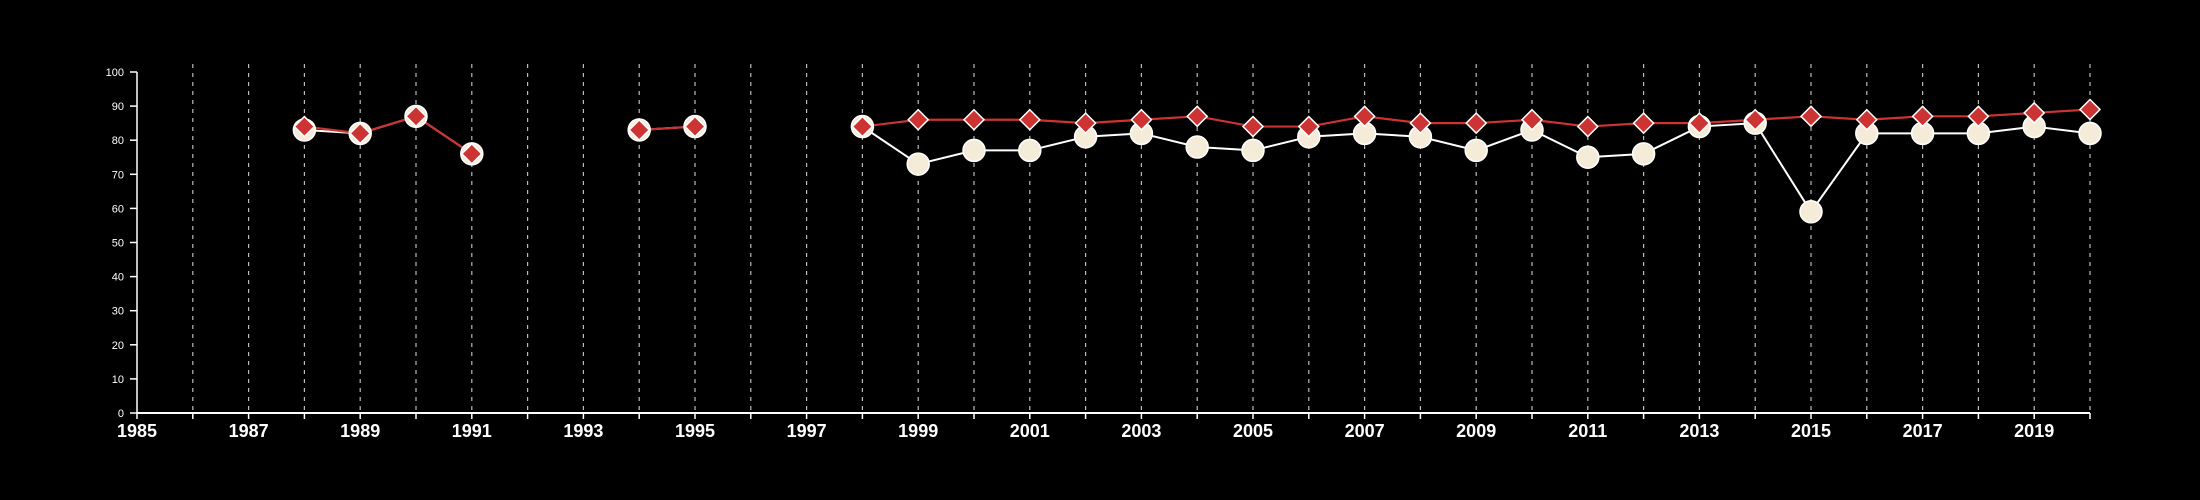 The width and height of the screenshot is (2200, 500). What do you see at coordinates (1476, 431) in the screenshot?
I see `x-tick-label: 2009` at bounding box center [1476, 431].